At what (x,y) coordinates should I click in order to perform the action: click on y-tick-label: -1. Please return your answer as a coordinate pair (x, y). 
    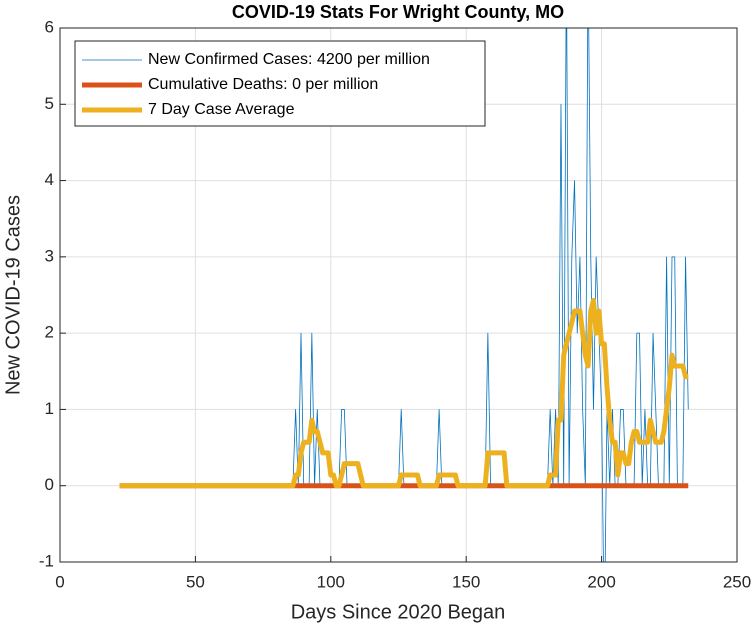
    Looking at the image, I should click on (46, 560).